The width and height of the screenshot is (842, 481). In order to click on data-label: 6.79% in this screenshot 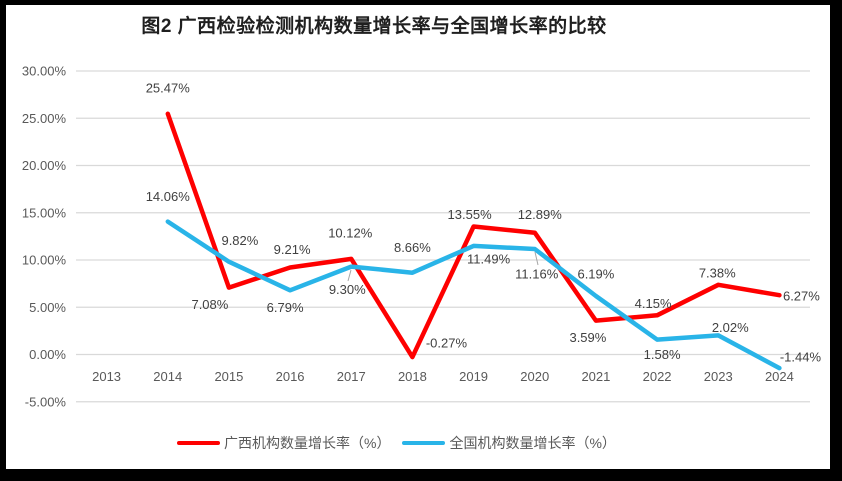, I will do `click(285, 307)`.